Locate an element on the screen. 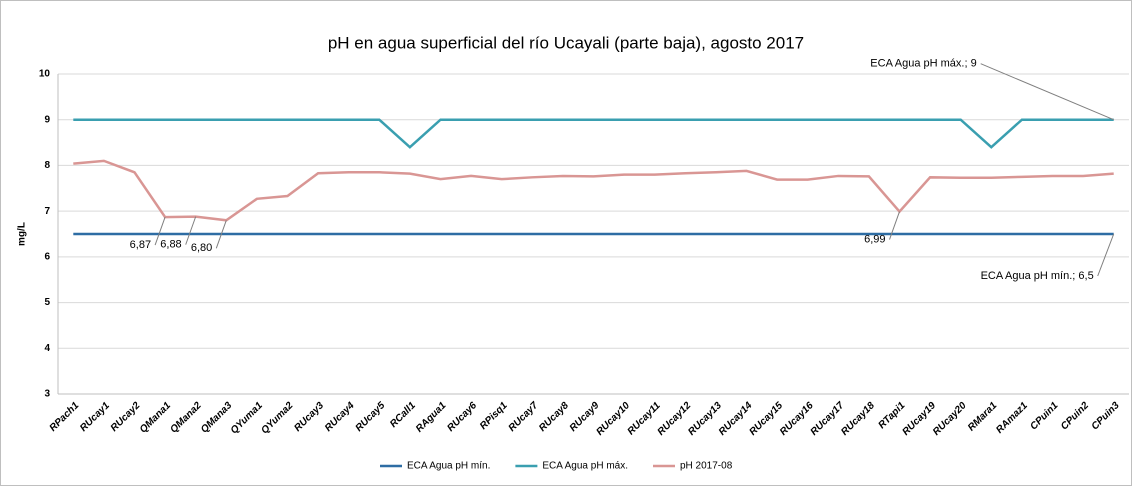 The height and width of the screenshot is (486, 1132). data-label: ECA Agua pH máx.; 9 is located at coordinates (923, 64).